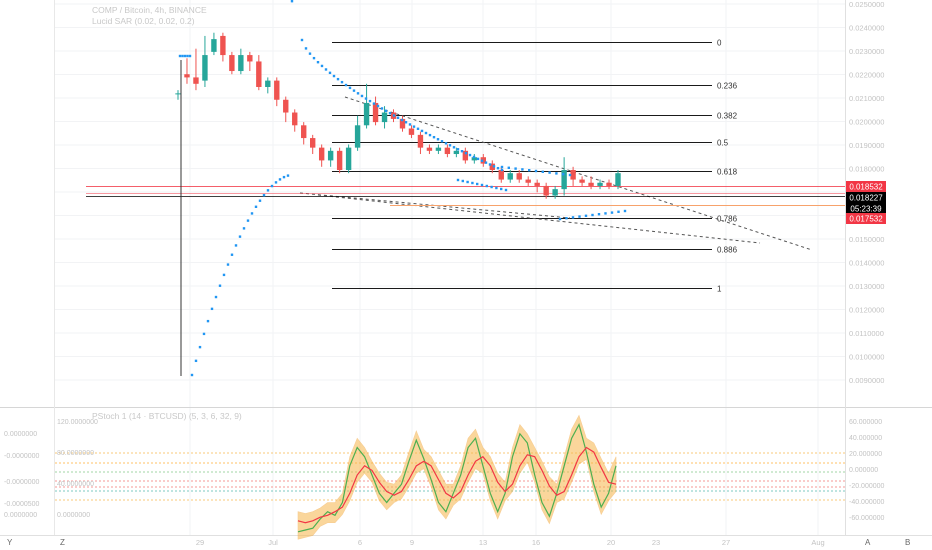 The height and width of the screenshot is (550, 932). Describe the element at coordinates (483, 542) in the screenshot. I see `time-axis-label: 13` at that location.